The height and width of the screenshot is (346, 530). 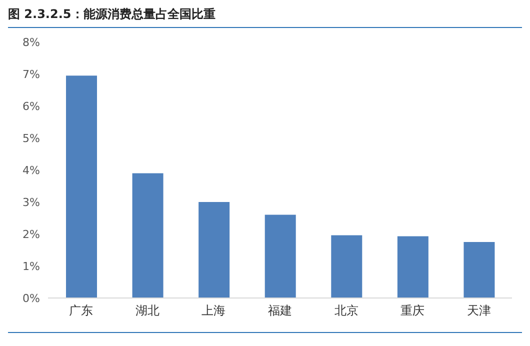 I want to click on x-tick-label: 湖北, so click(x=147, y=311).